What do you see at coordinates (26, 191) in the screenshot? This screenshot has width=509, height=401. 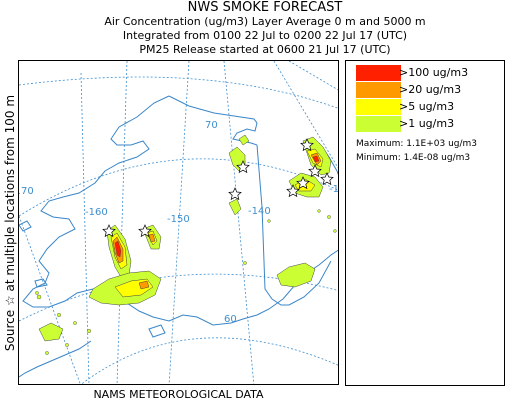 I see `lon-label-170: -170` at bounding box center [26, 191].